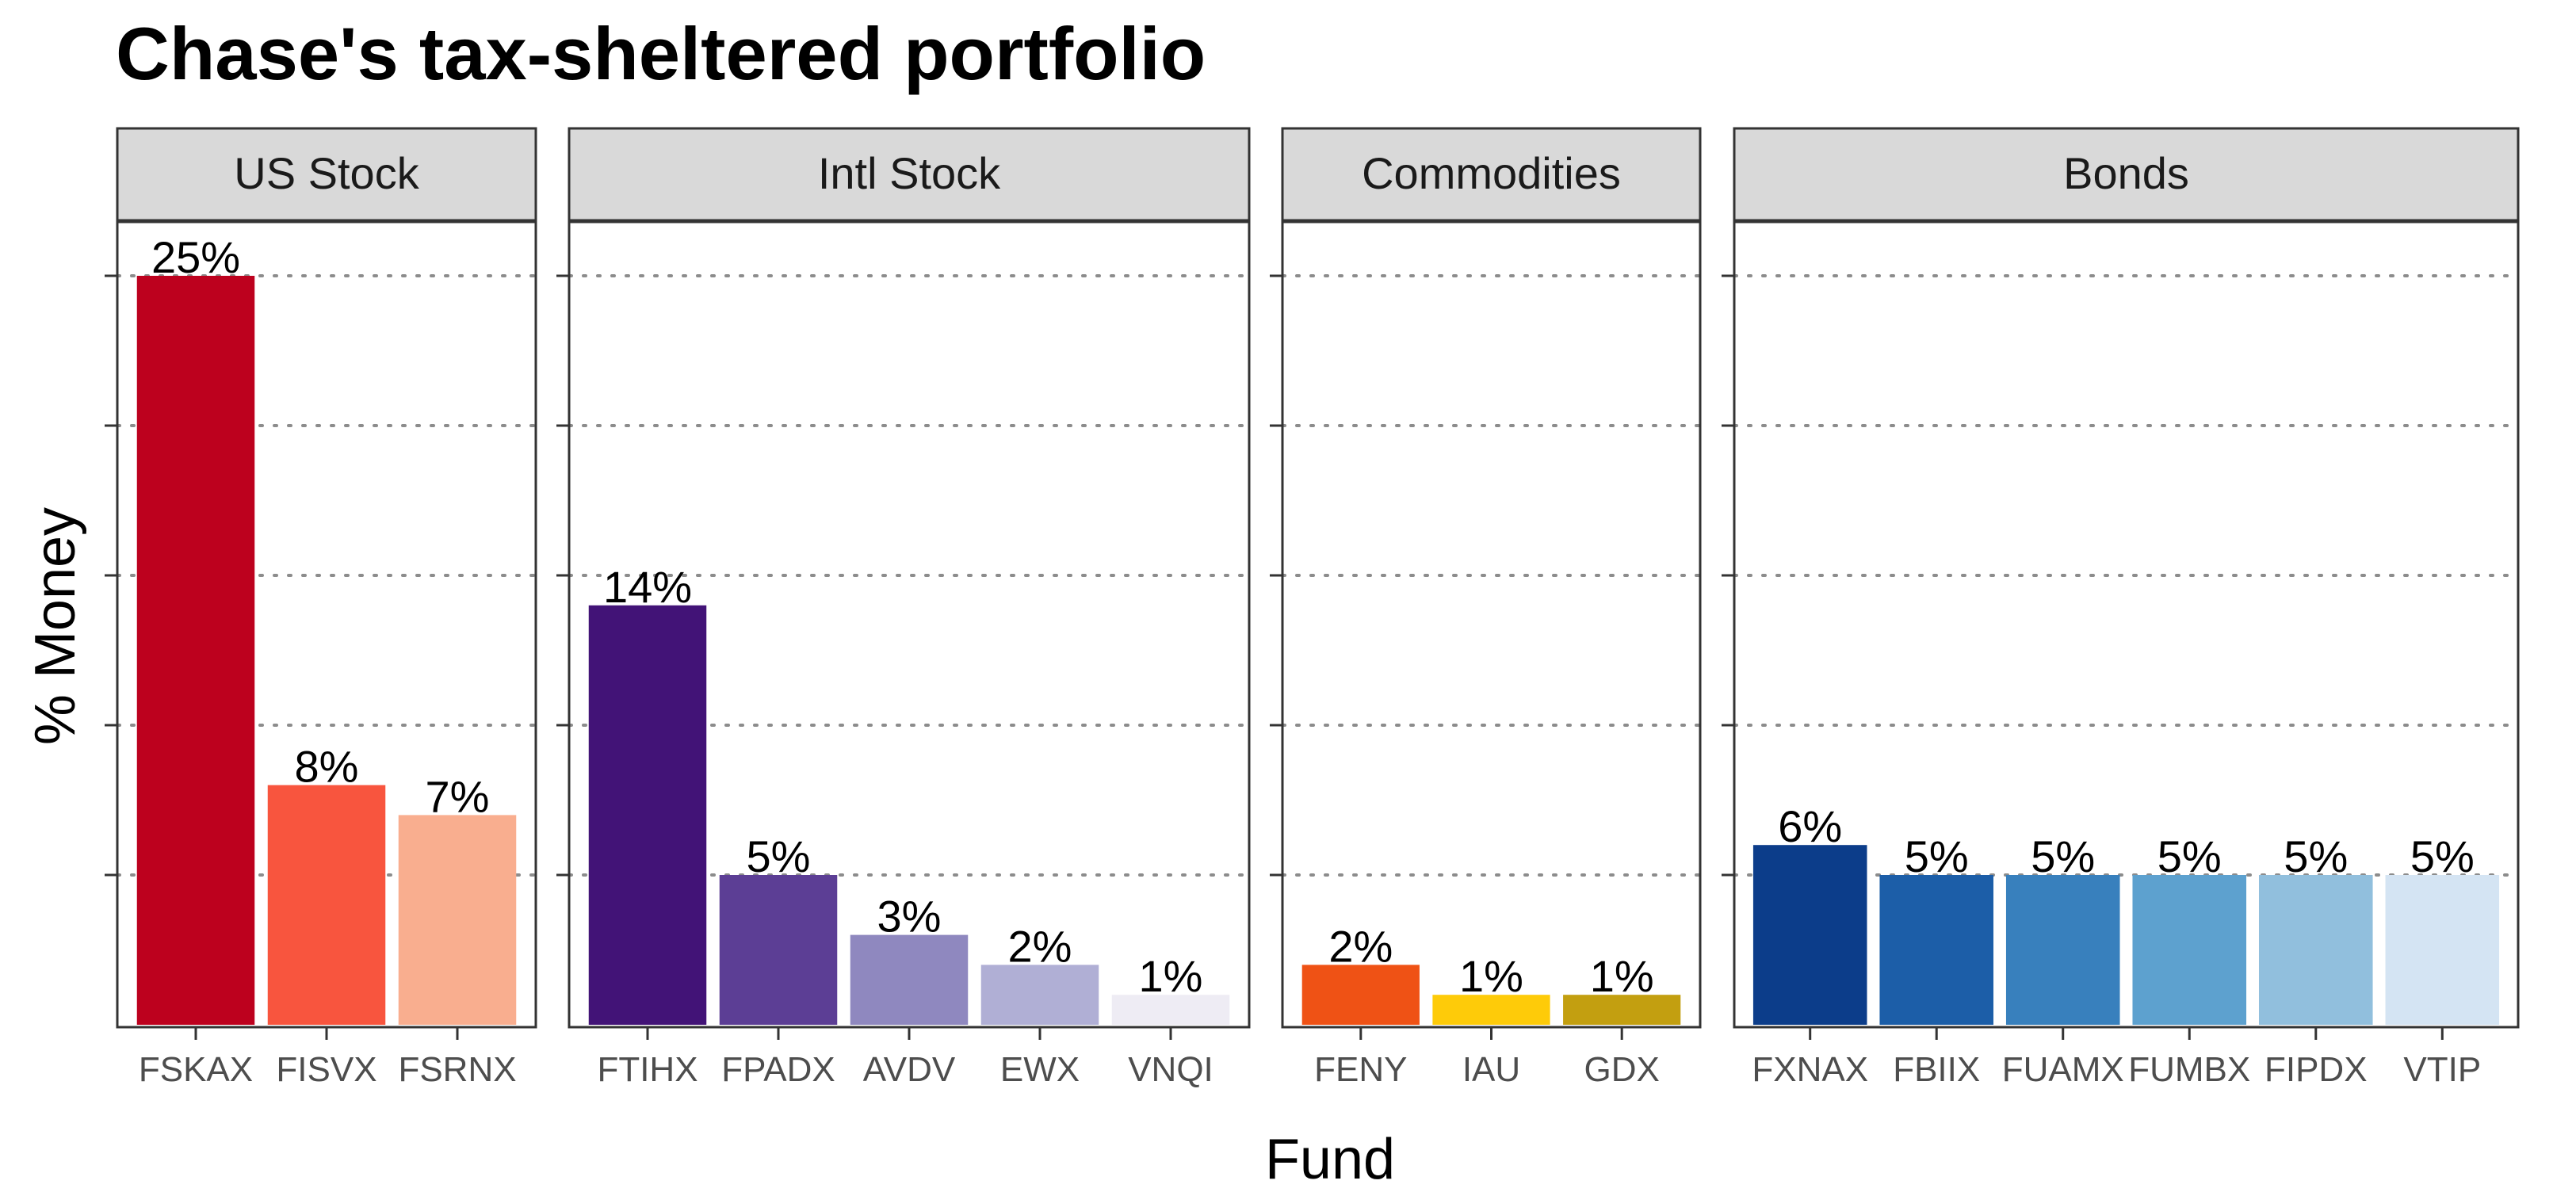  I want to click on x-tick-label: FXNAX, so click(1810, 1069).